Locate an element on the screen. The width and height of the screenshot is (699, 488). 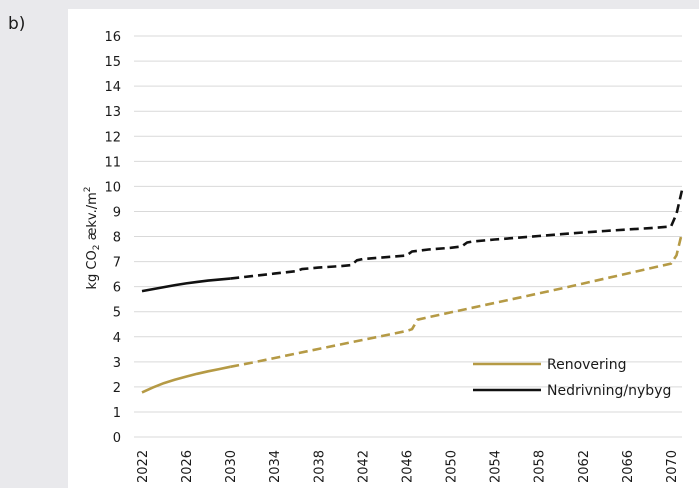
y-tick-label: 16 is located at coordinates (112, 37).